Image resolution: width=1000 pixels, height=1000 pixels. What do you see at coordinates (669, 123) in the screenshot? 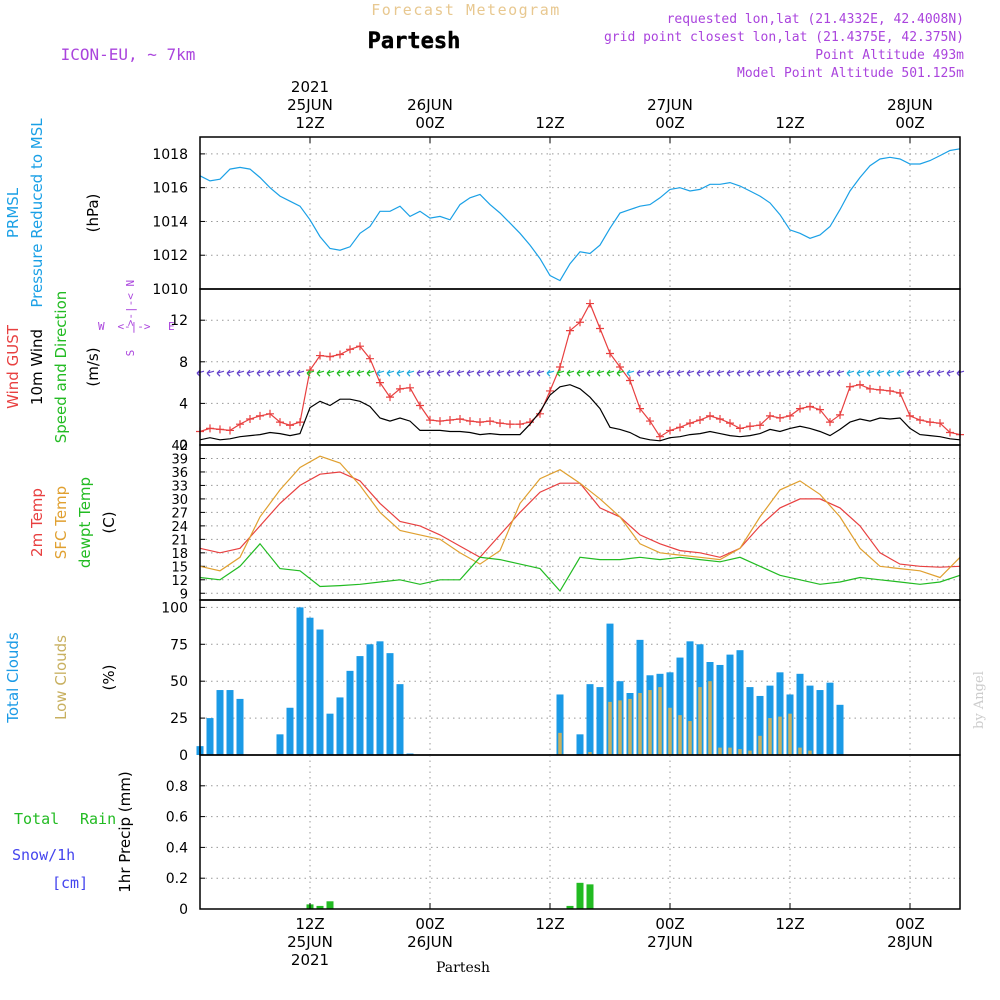
I see `time-tick-label-top: 00Z` at bounding box center [669, 123].